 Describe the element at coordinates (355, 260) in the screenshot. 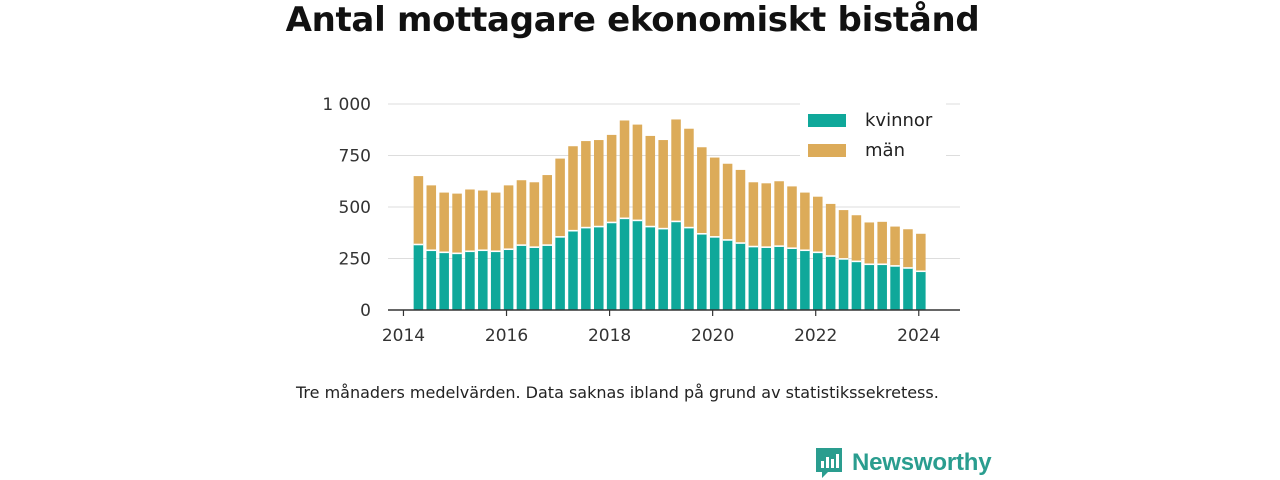

I see `y-tick-label: 250` at that location.